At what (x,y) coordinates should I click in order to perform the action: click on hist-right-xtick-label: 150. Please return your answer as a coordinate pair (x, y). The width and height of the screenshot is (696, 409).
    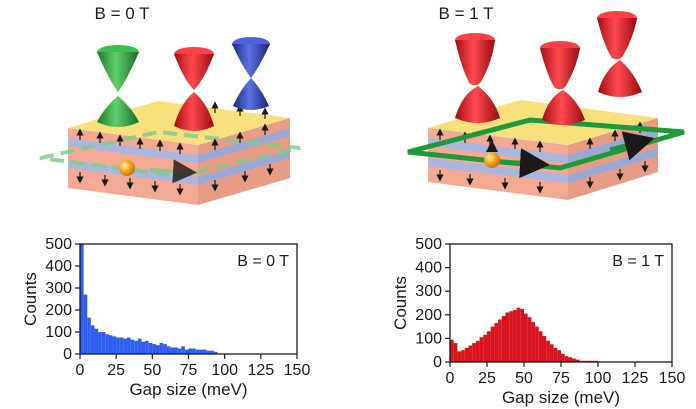
    Looking at the image, I should click on (672, 378).